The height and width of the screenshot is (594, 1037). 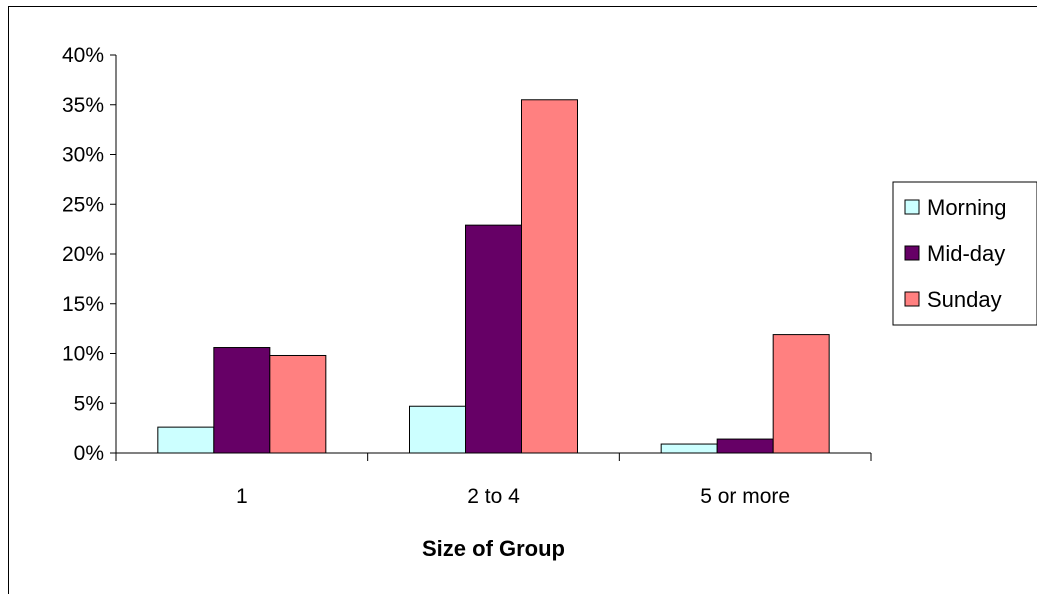 I want to click on legend-label-mid-day: Mid-day, so click(x=966, y=253).